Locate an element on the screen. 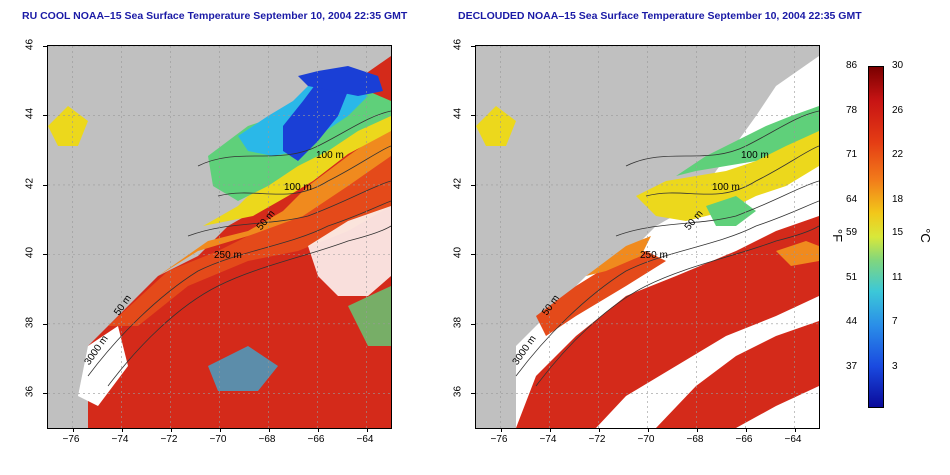 Image resolution: width=950 pixels, height=475 pixels. celsius-tick-label: 18 is located at coordinates (898, 199).